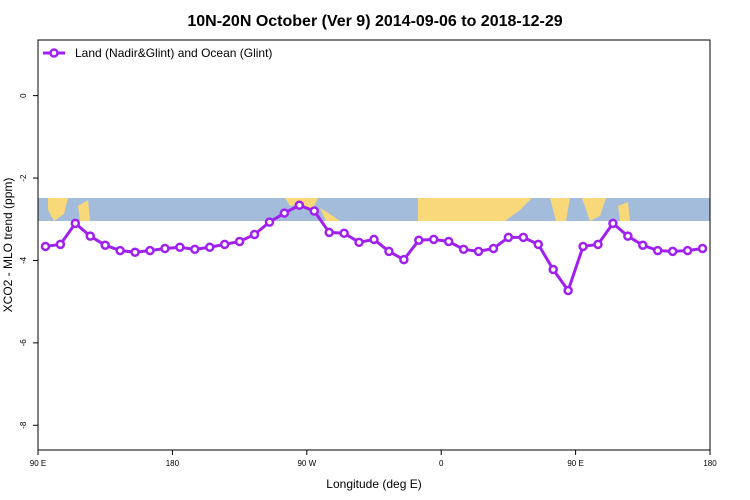 The height and width of the screenshot is (500, 750). Describe the element at coordinates (23, 343) in the screenshot. I see `y-tick-label: -6` at that location.